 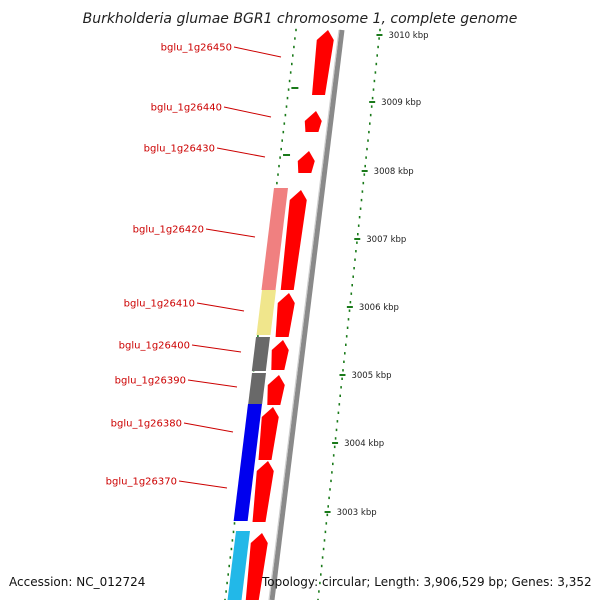 I want to click on gene-label: bglu_1g26450, so click(x=196, y=48).